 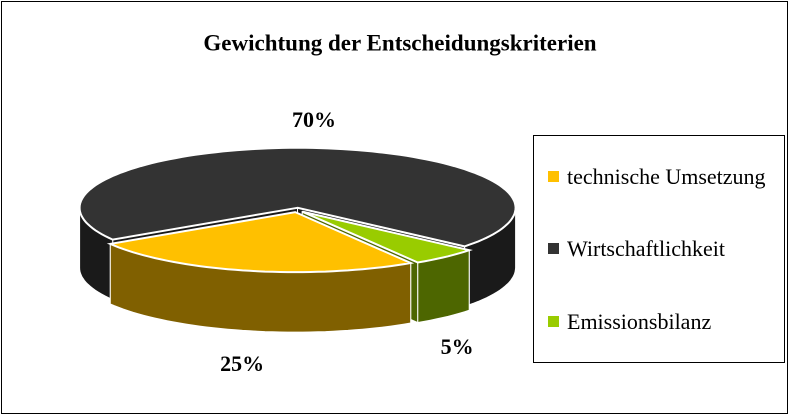 I want to click on data-label: 5%, so click(x=457, y=346).